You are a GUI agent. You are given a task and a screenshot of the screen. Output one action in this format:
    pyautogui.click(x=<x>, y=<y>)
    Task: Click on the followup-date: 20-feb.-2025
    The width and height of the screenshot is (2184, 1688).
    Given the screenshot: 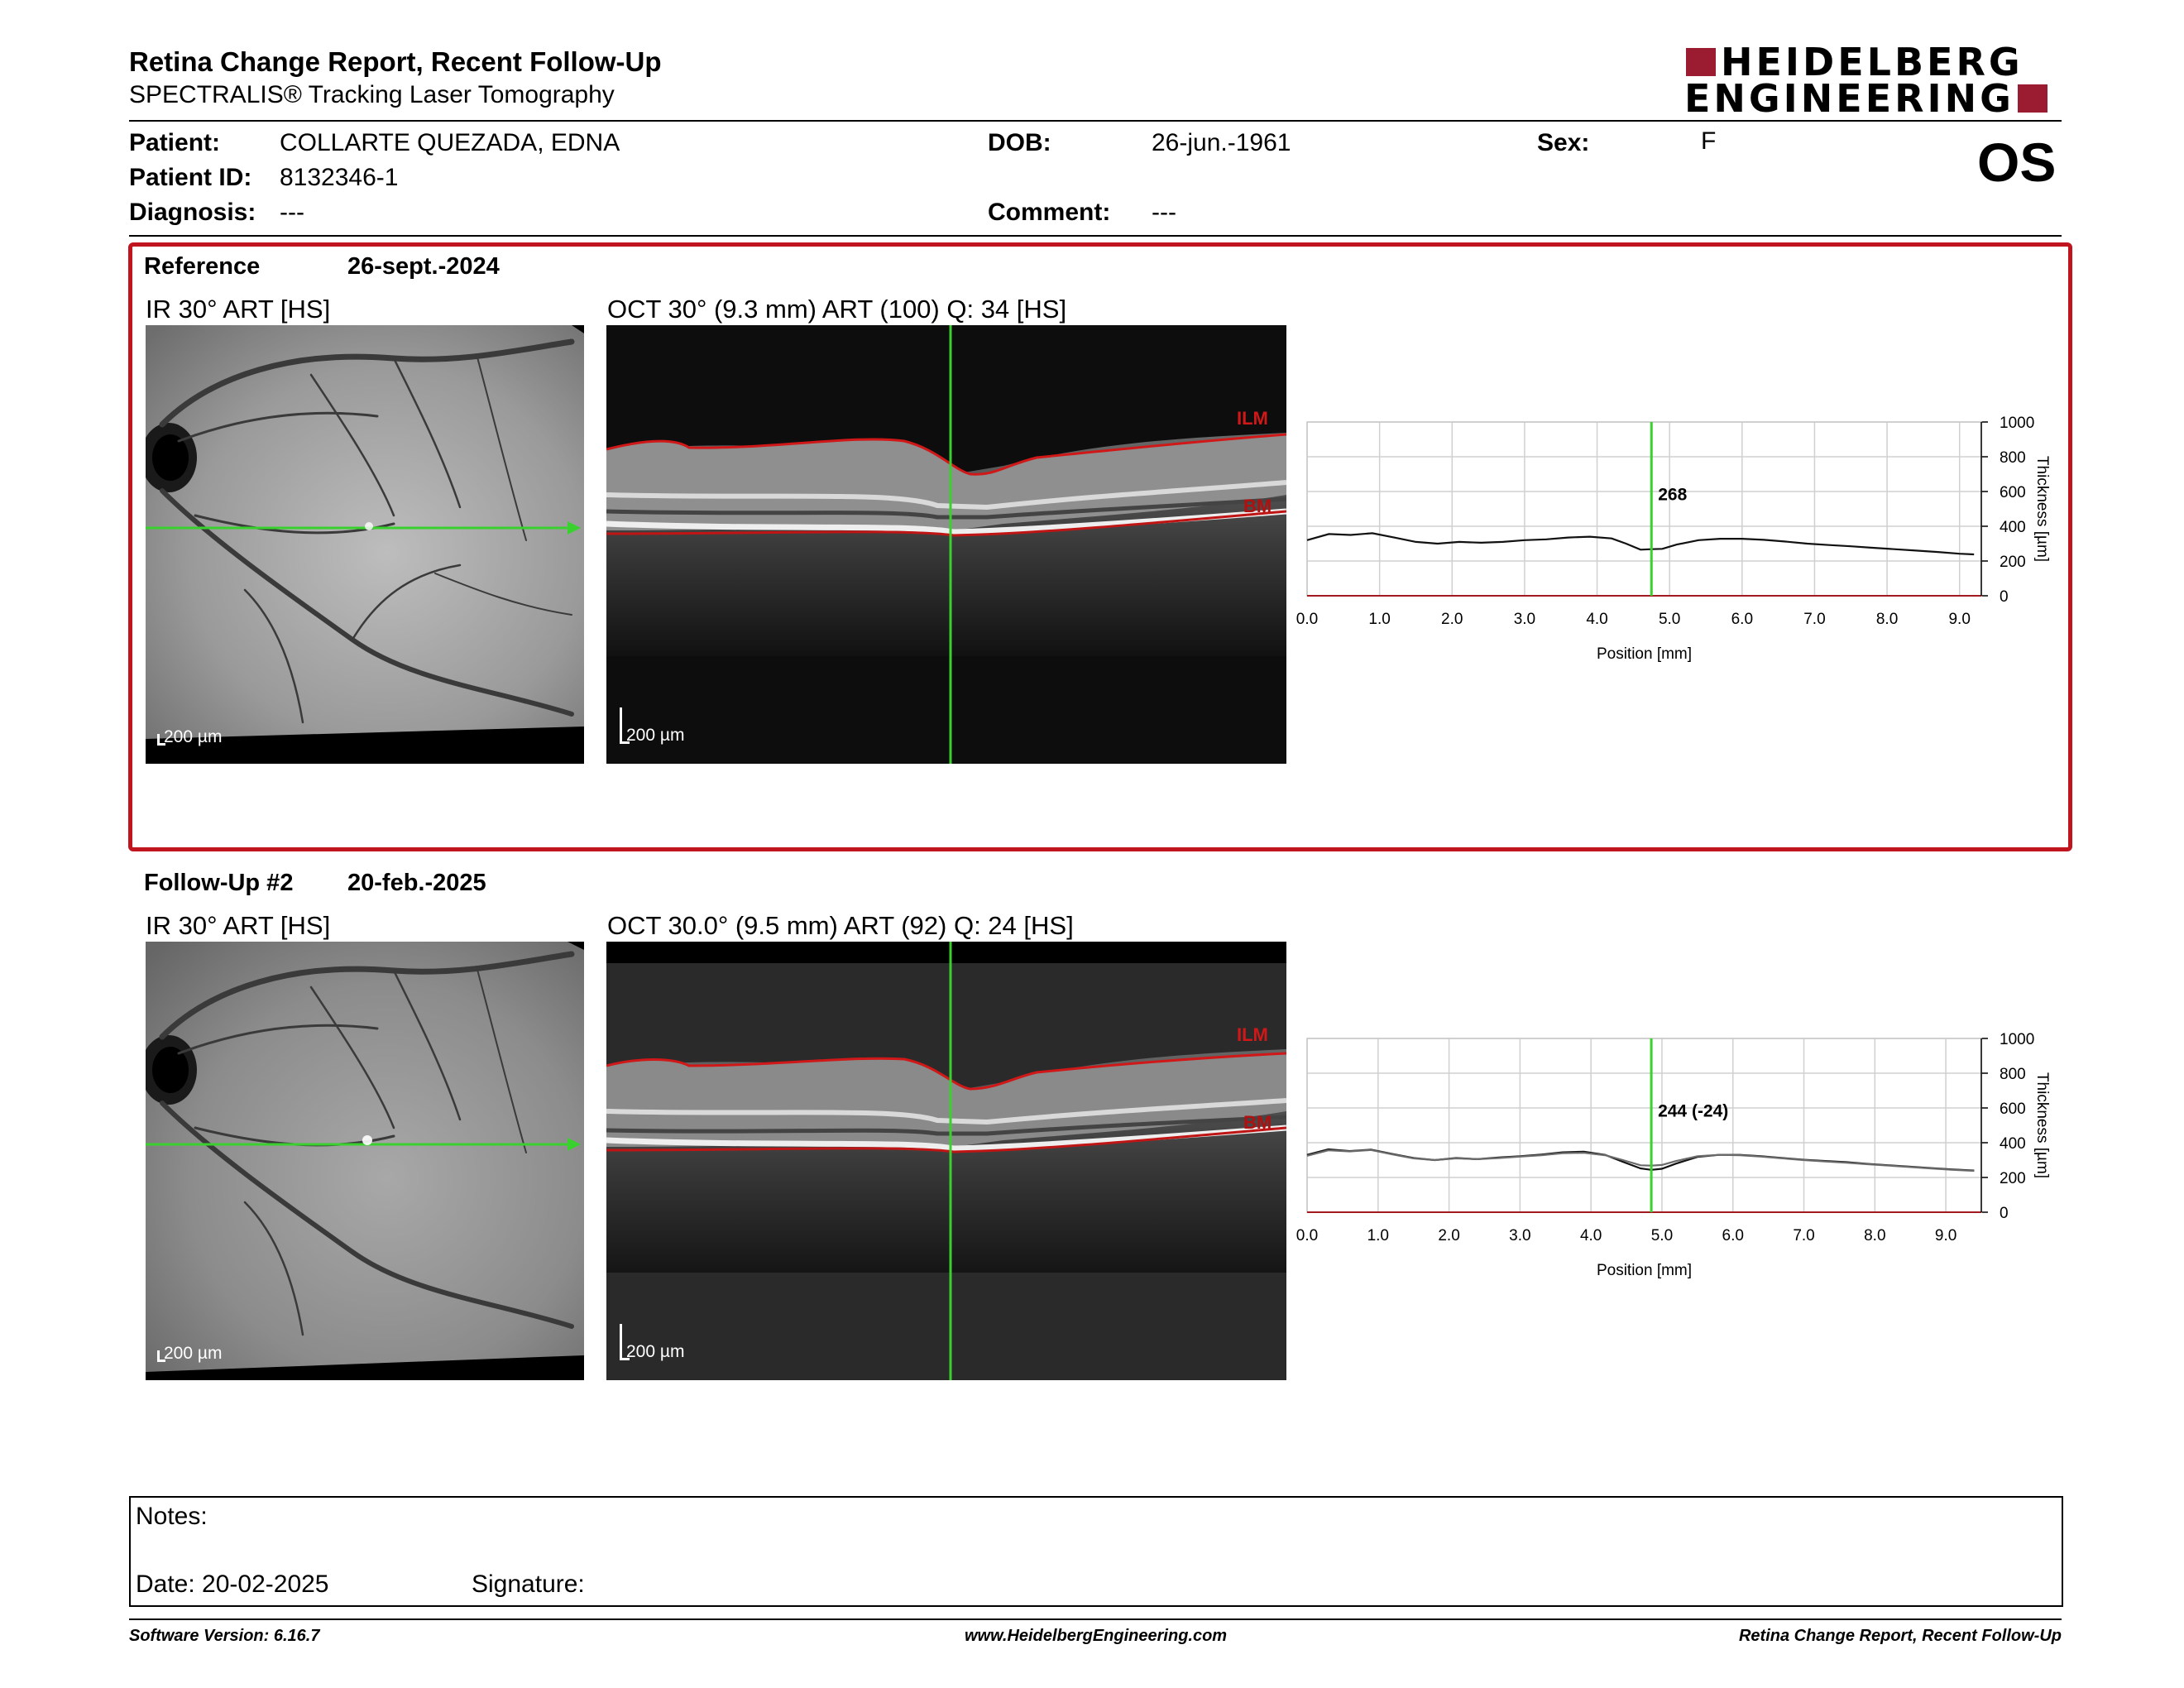 What is the action you would take?
    pyautogui.click(x=416, y=883)
    